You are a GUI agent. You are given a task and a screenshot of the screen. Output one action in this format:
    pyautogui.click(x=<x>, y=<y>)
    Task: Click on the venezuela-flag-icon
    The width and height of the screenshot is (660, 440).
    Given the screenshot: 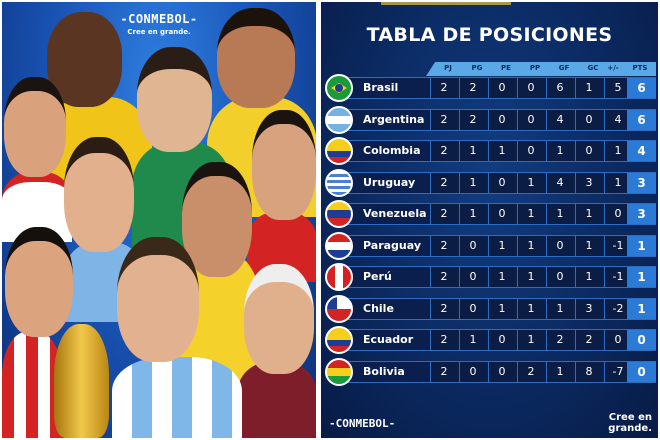 What is the action you would take?
    pyautogui.click(x=339, y=214)
    